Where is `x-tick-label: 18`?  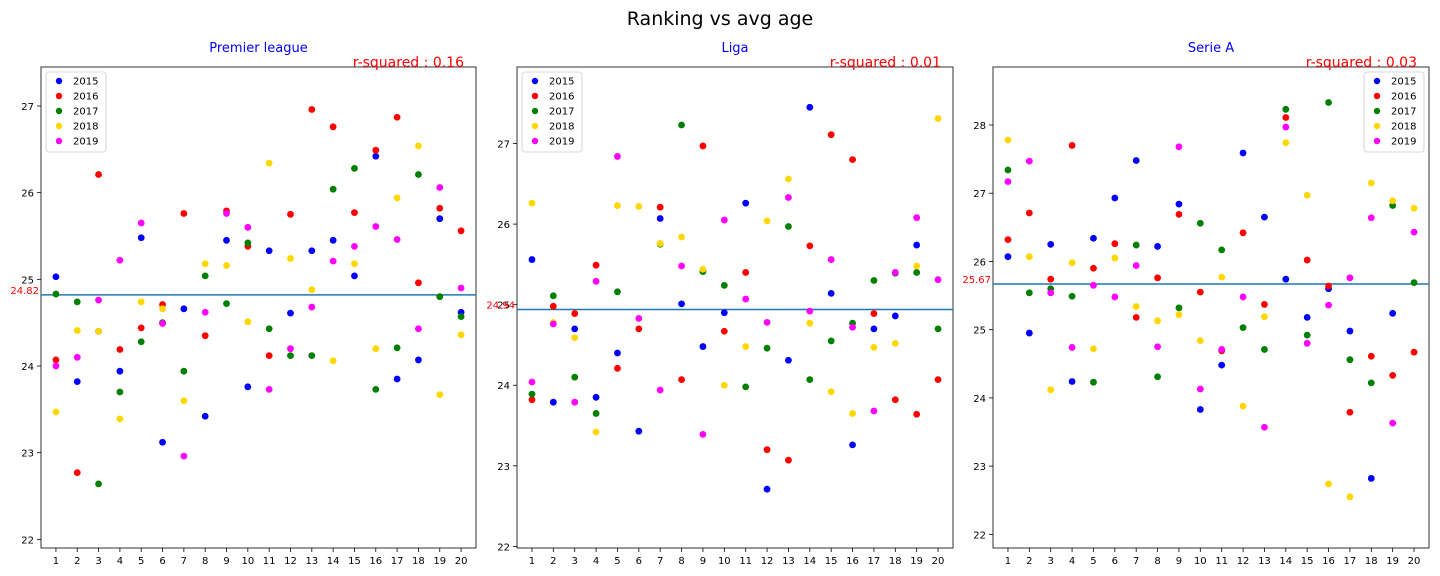
x-tick-label: 18 is located at coordinates (895, 561).